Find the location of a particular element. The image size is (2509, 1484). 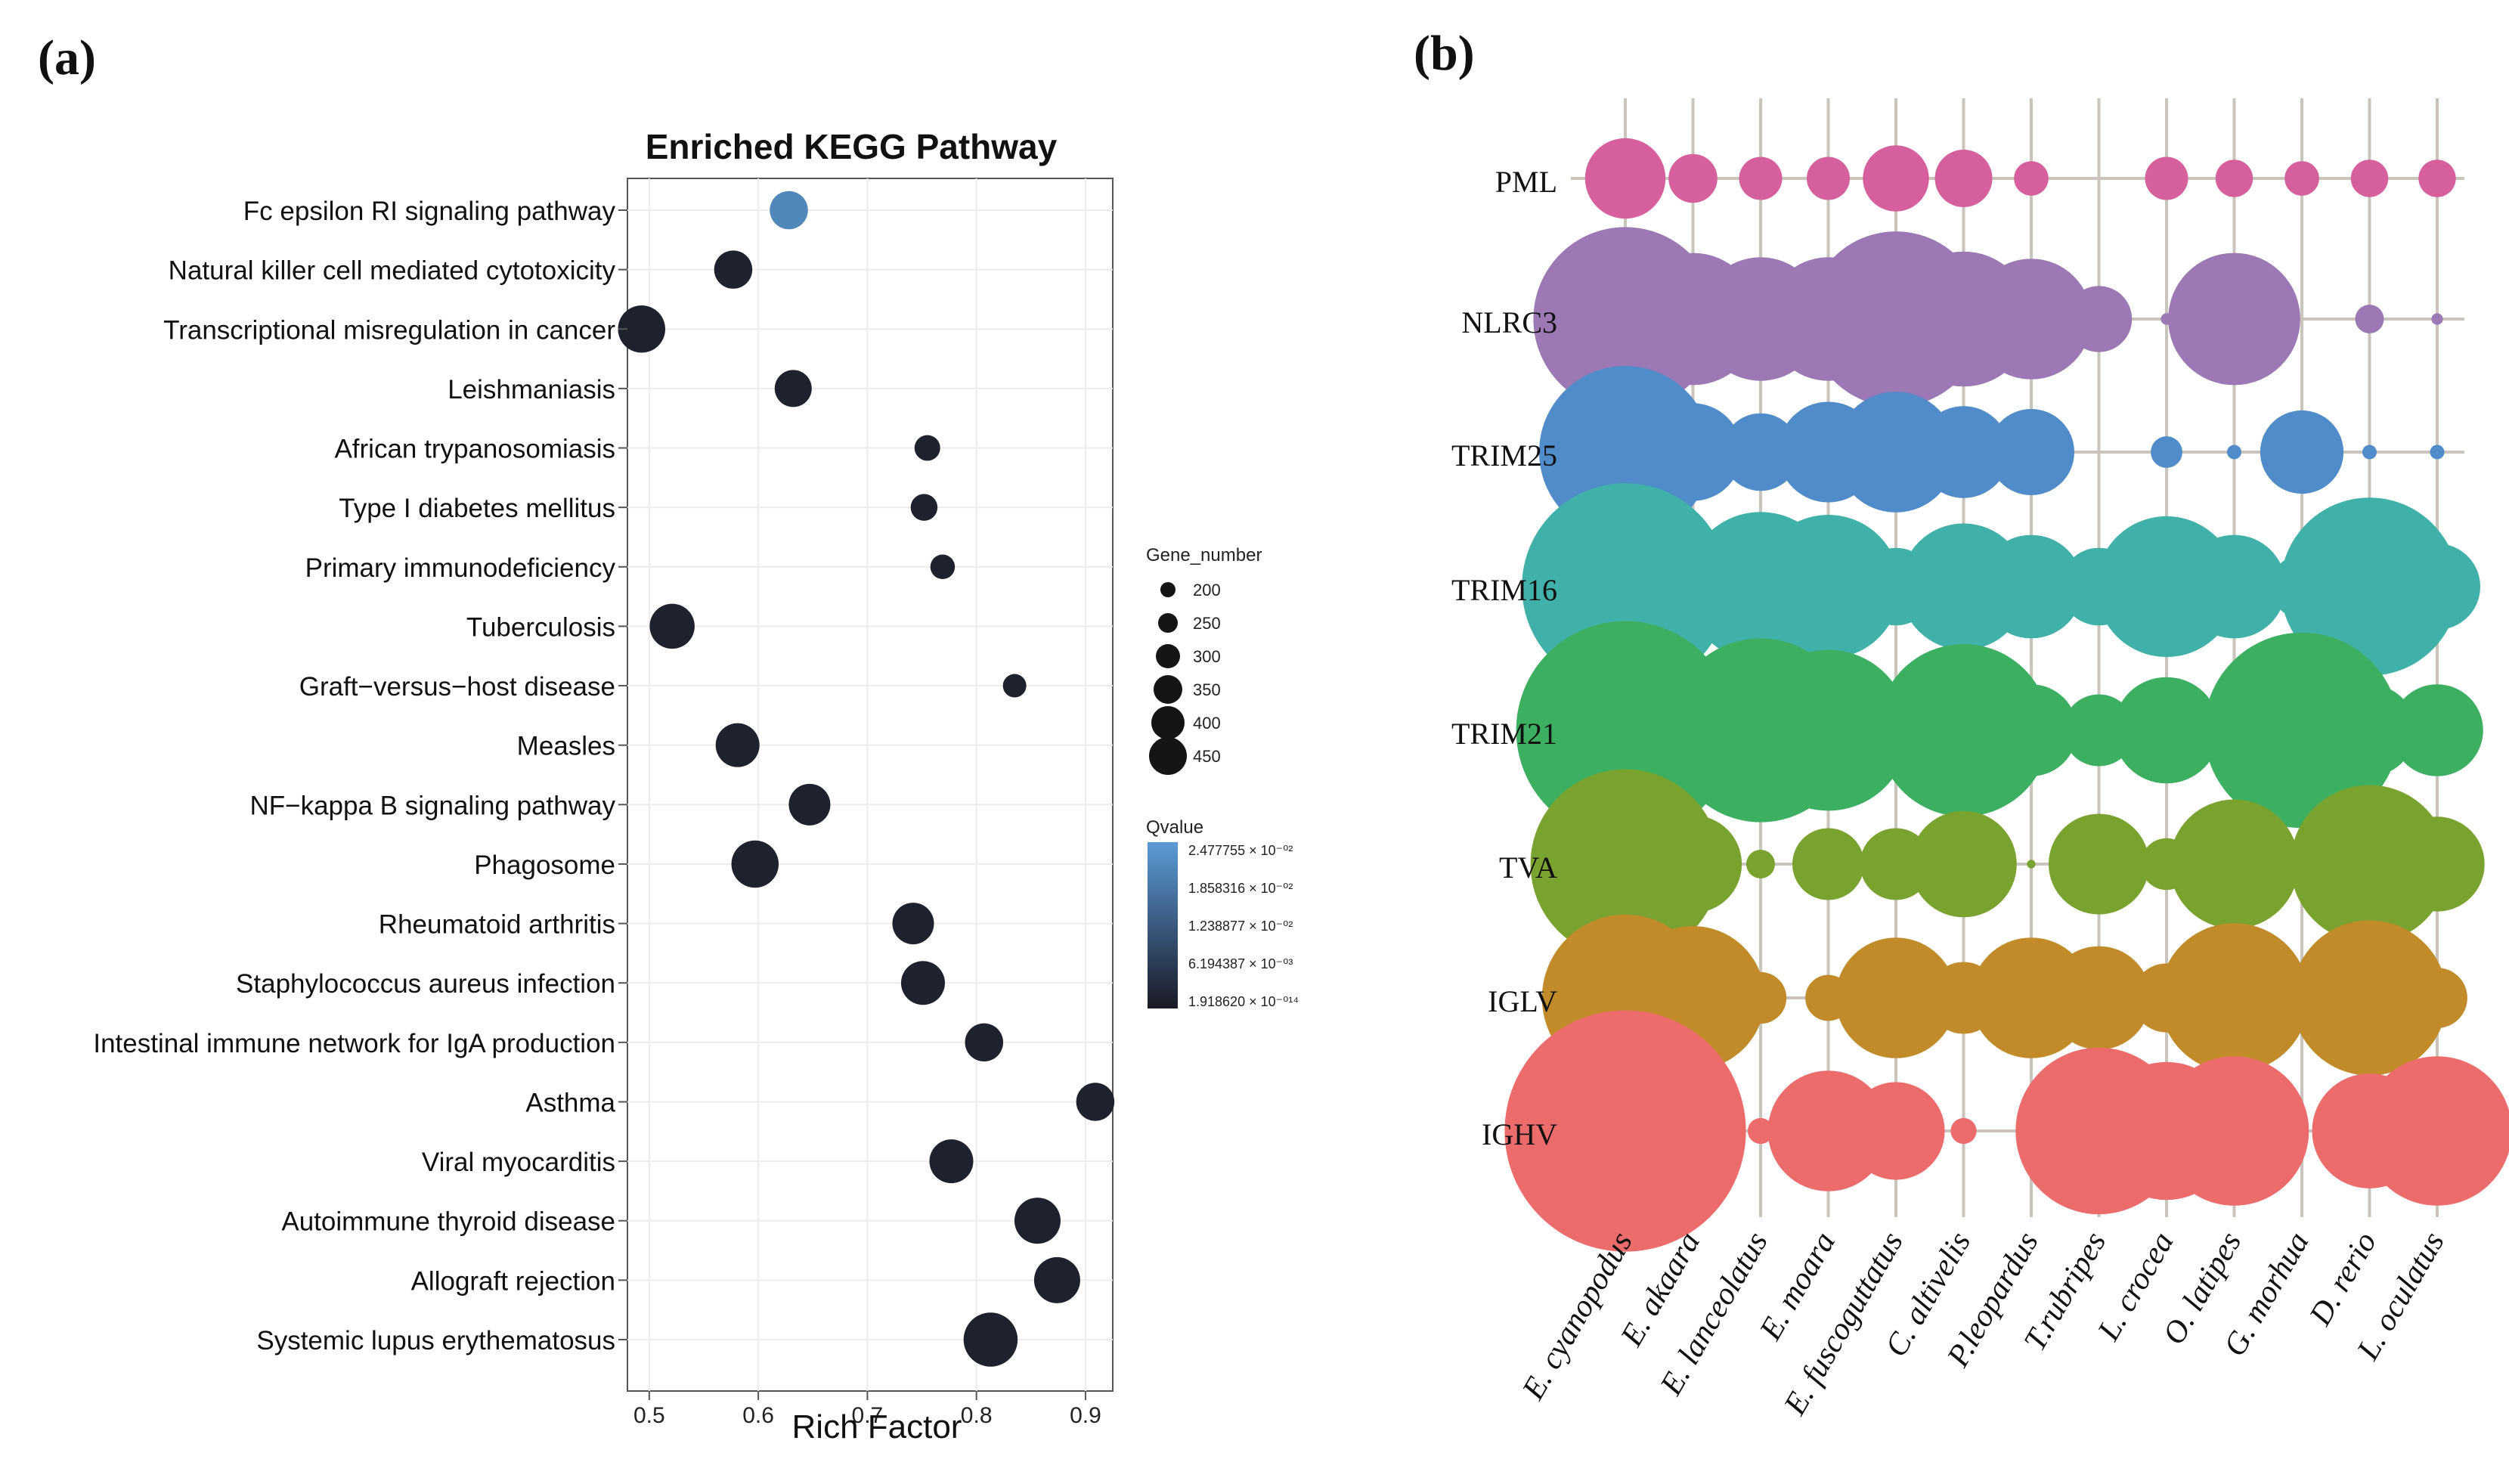

color-legend-label: 1.858316 × 10⁻⁰² is located at coordinates (1240, 888).